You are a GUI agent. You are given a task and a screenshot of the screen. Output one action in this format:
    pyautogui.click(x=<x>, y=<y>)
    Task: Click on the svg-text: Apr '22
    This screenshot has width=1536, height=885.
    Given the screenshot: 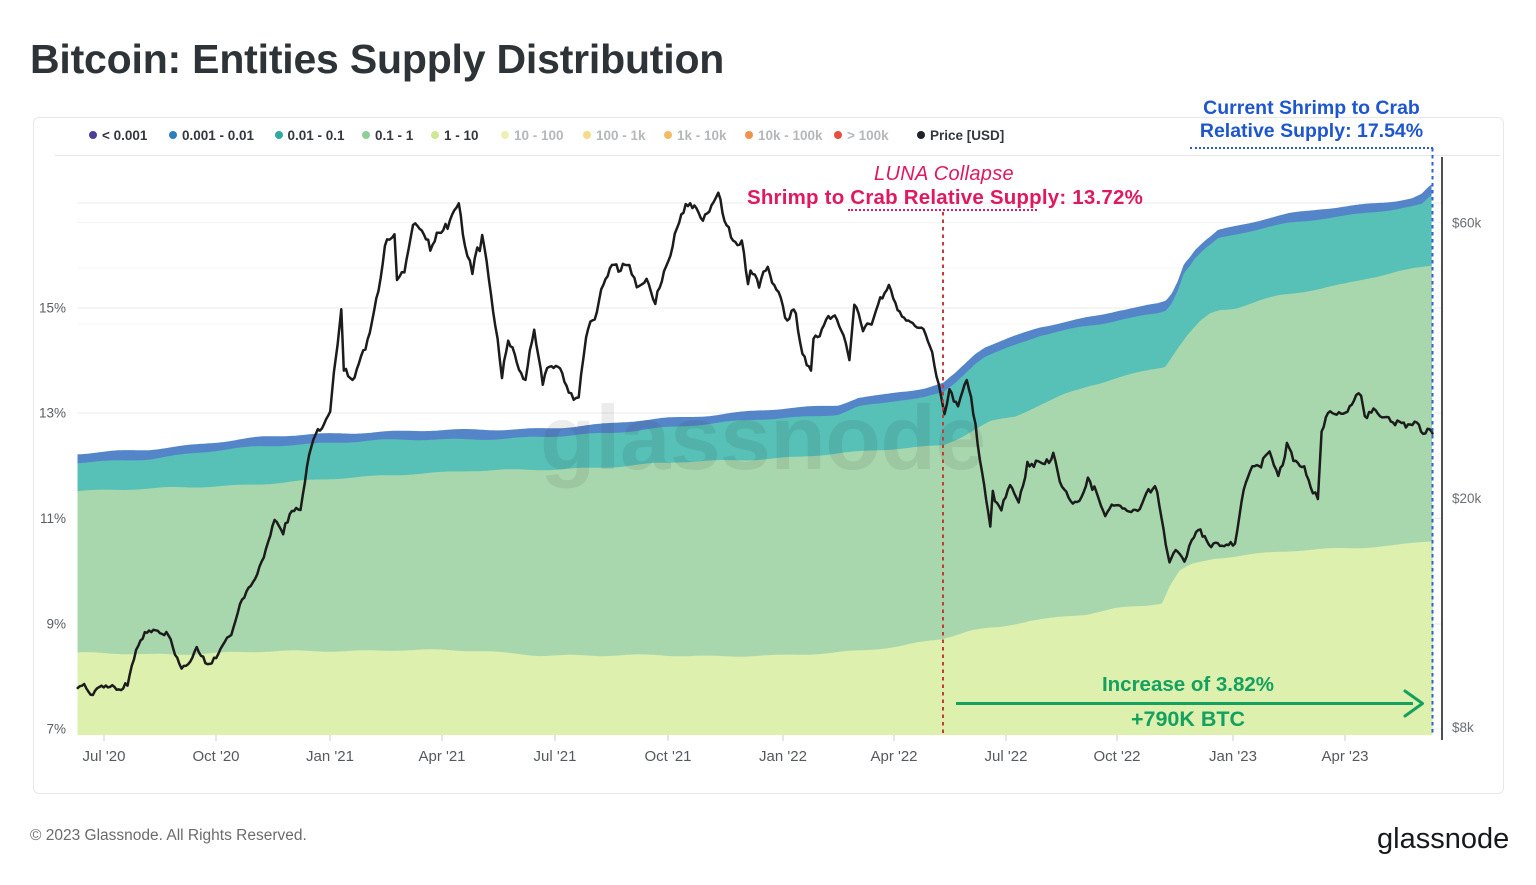 What is the action you would take?
    pyautogui.click(x=893, y=756)
    